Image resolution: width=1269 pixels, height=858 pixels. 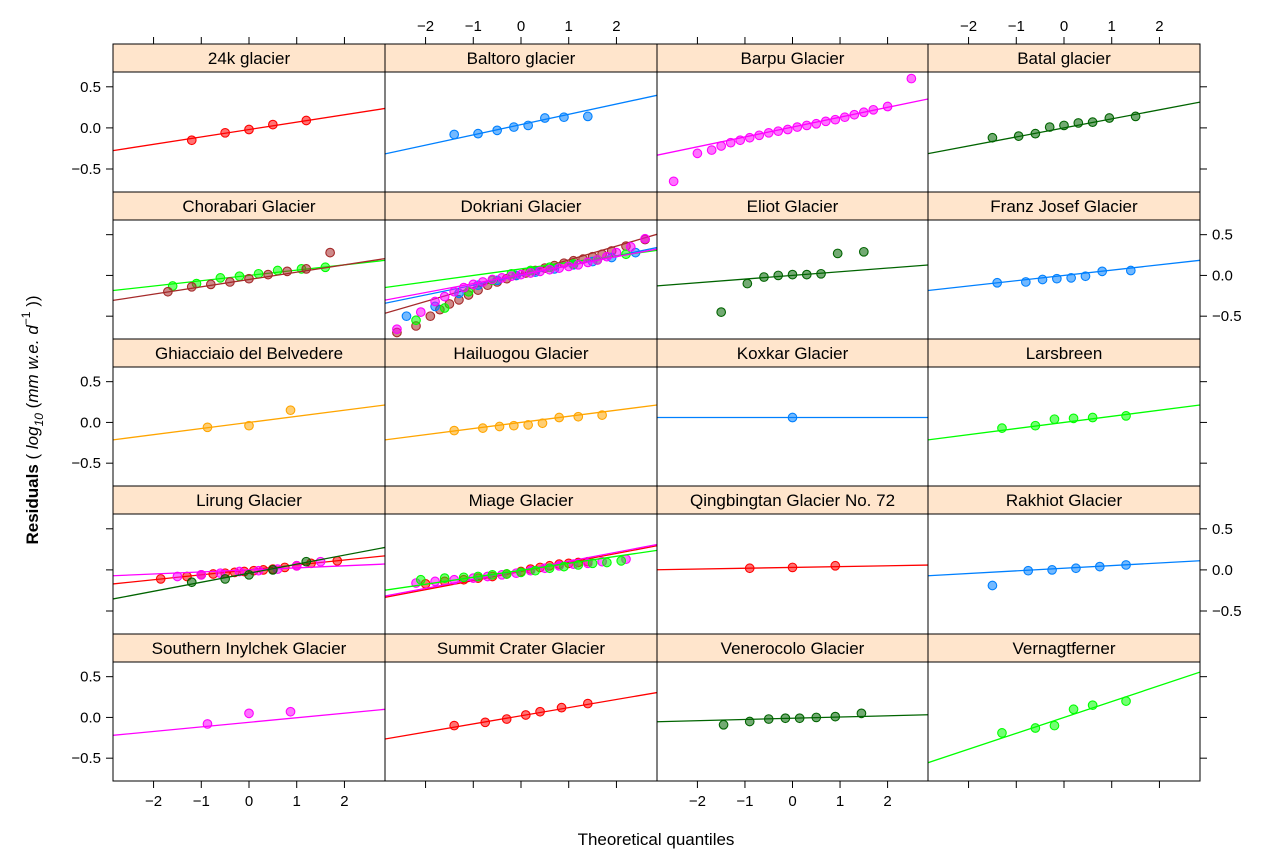 I want to click on panel-chorabari-glacier: Chorabari Glacier, so click(x=249, y=265).